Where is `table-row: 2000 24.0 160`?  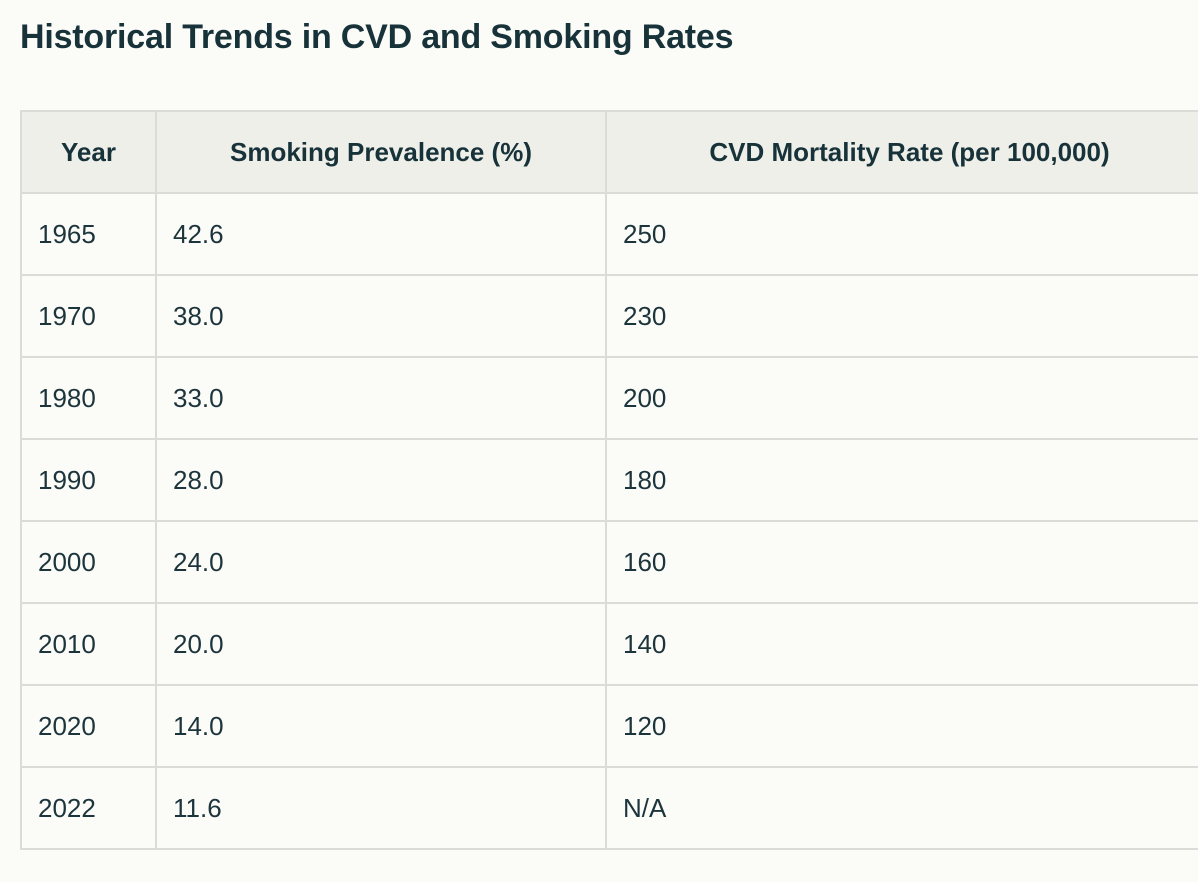 table-row: 2000 24.0 160 is located at coordinates (609, 562).